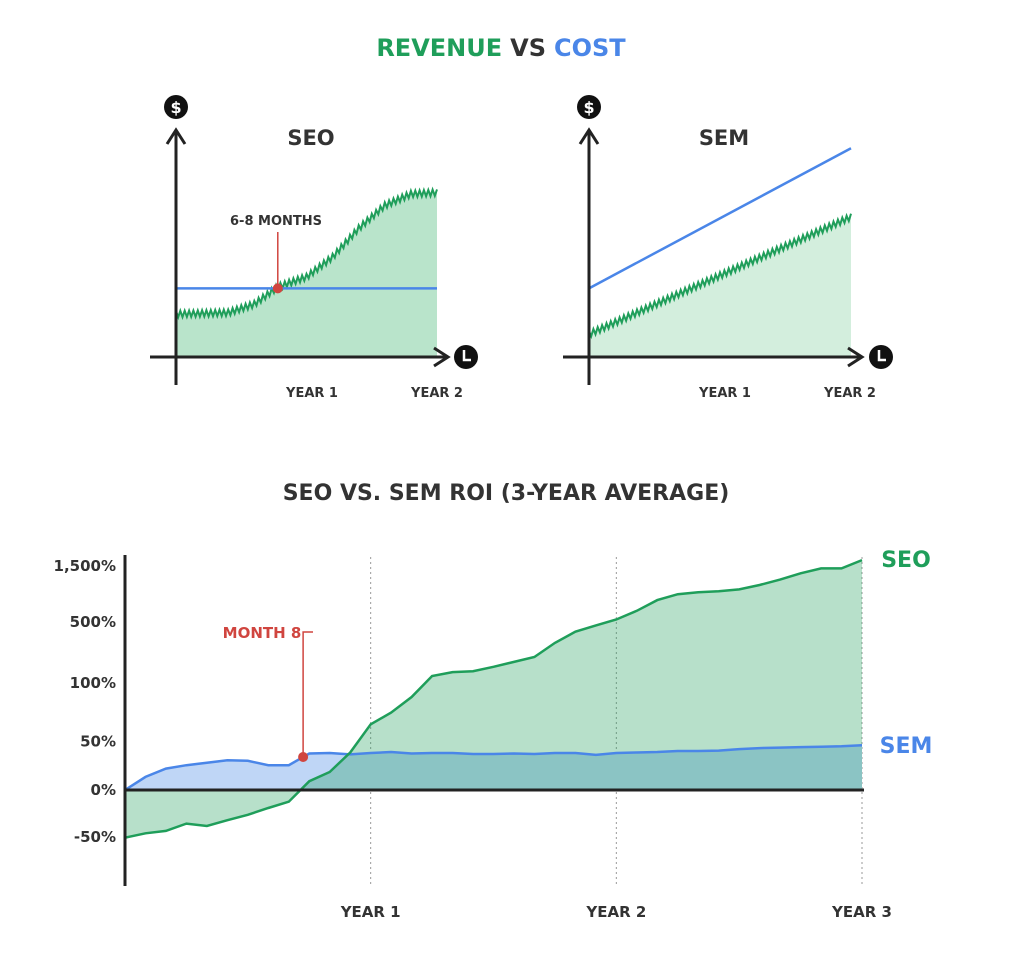  What do you see at coordinates (311, 393) in the screenshot?
I see `seo-x-tick-year1: YEAR 1` at bounding box center [311, 393].